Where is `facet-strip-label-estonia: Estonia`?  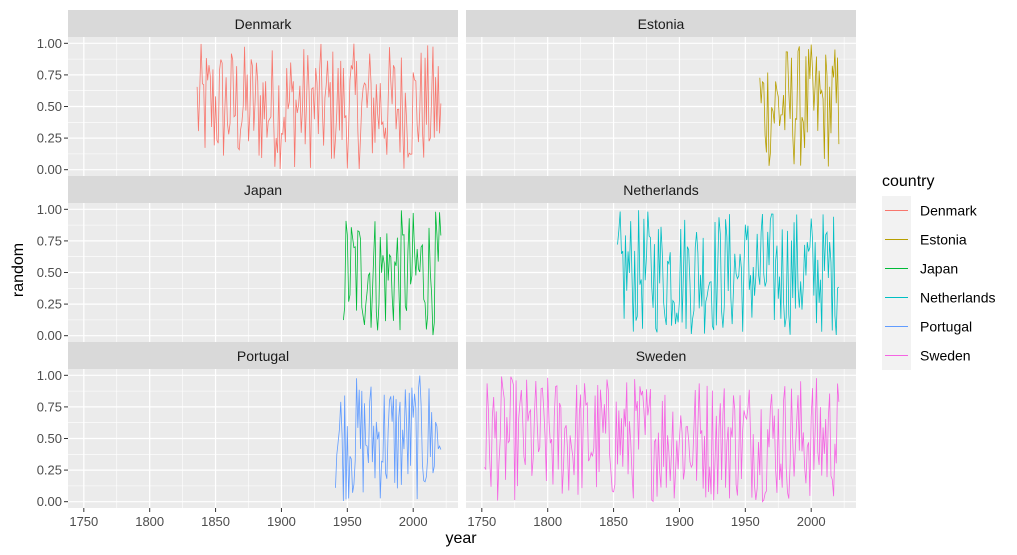
facet-strip-label-estonia: Estonia is located at coordinates (661, 24).